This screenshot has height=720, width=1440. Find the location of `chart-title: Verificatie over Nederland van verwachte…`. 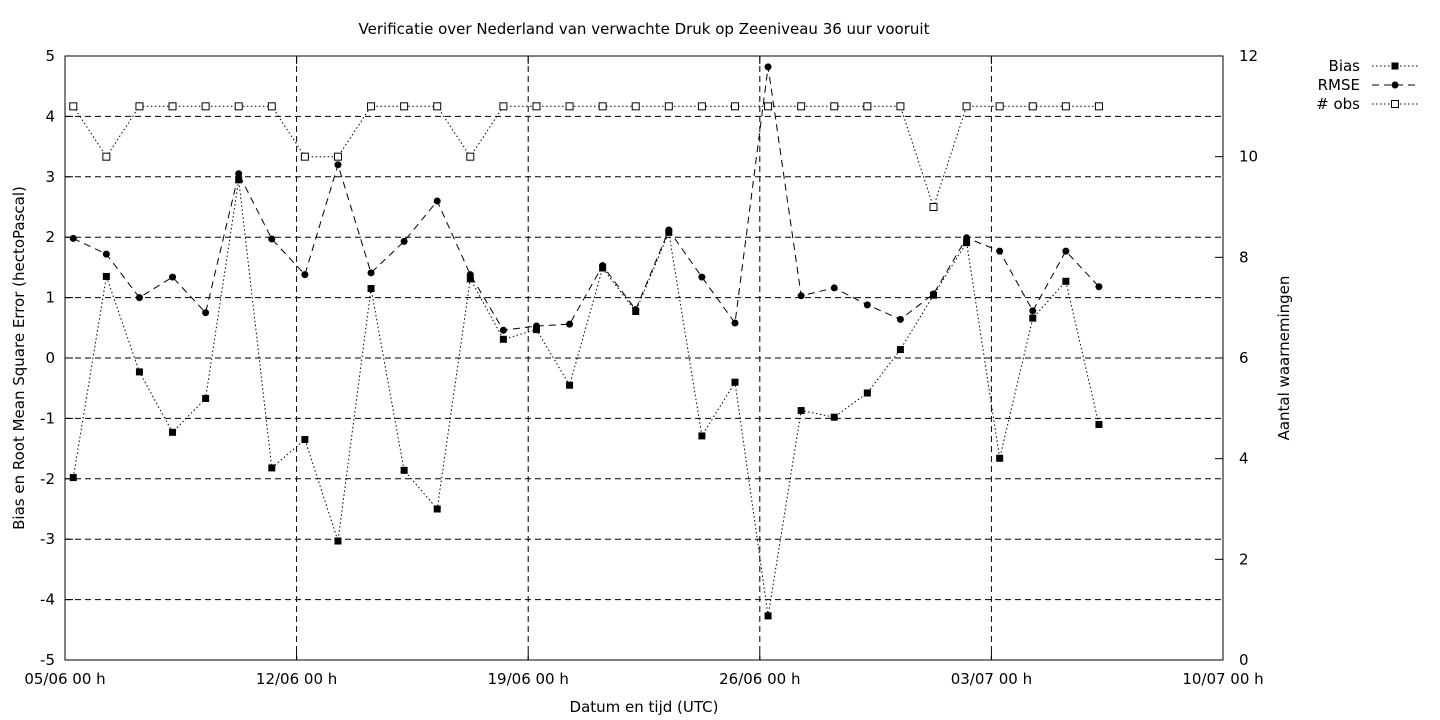

chart-title: Verificatie over Nederland van verwachte… is located at coordinates (644, 29).